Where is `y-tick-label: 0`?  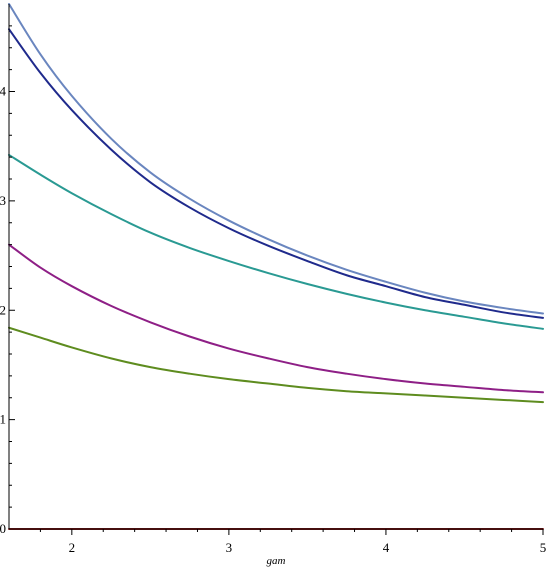 y-tick-label: 0 is located at coordinates (3, 528).